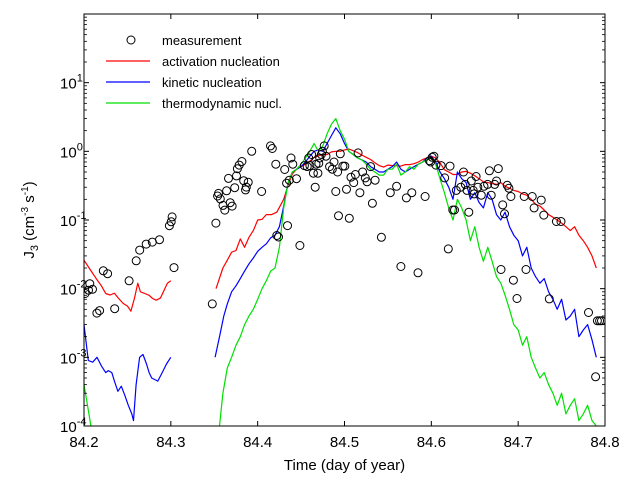 The image size is (627, 479). I want to click on y-tick-label-5: 10¹, so click(71, 83).